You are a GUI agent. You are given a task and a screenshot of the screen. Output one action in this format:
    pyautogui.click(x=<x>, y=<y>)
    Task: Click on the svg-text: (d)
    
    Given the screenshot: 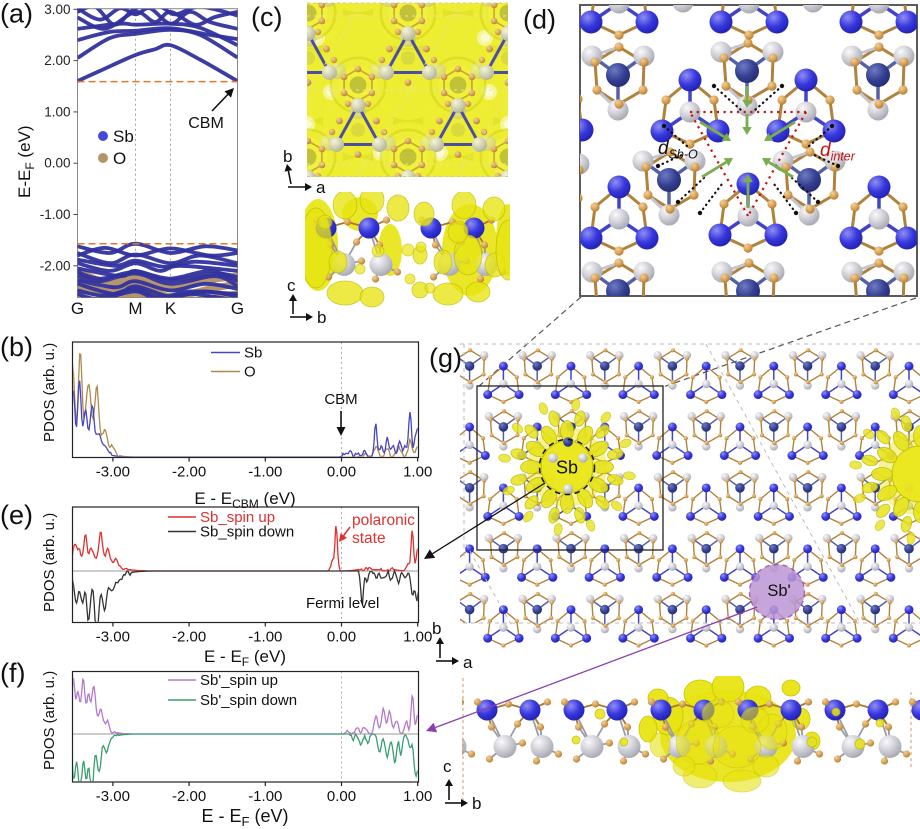 What is the action you would take?
    pyautogui.click(x=539, y=20)
    